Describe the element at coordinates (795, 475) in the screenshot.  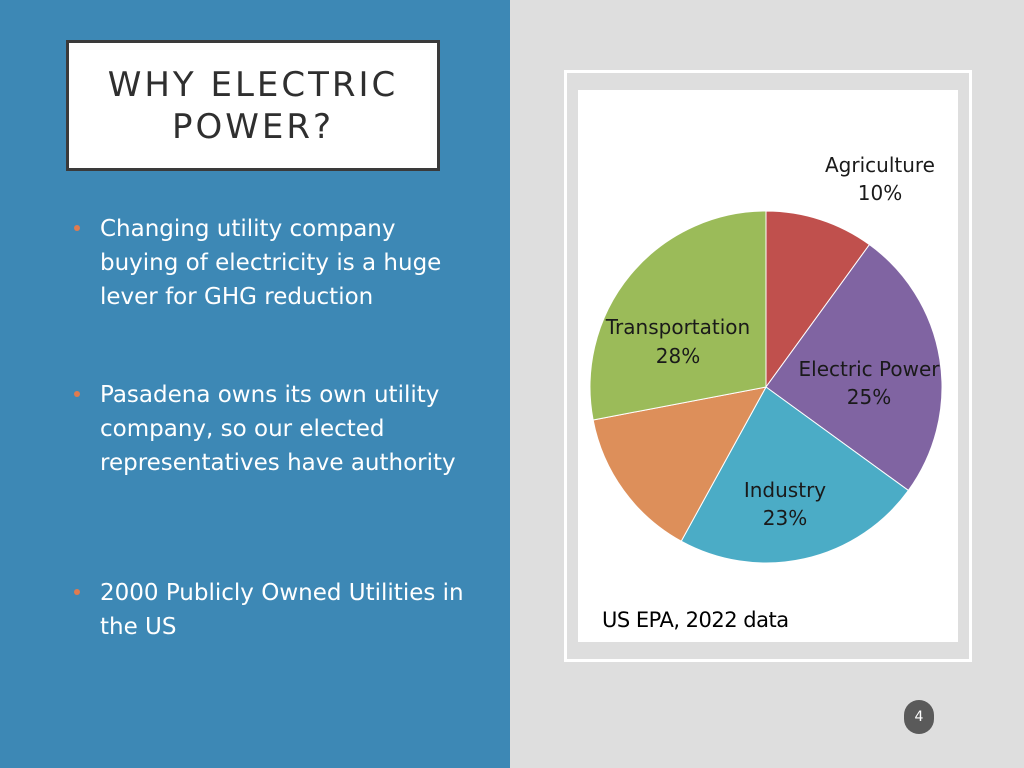
I see `pie-slice-industry` at that location.